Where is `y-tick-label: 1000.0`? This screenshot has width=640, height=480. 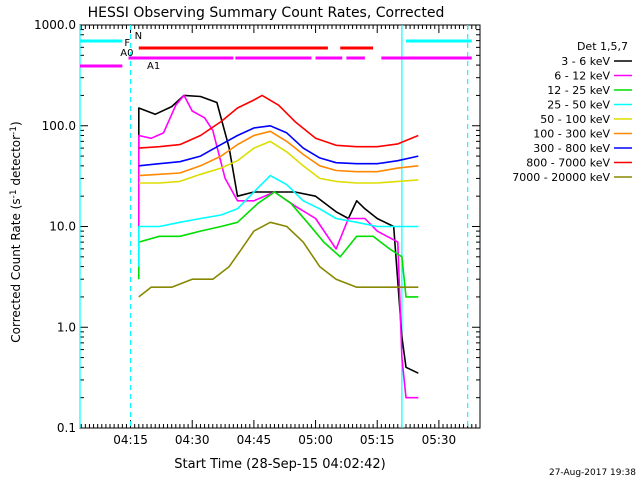
y-tick-label: 1000.0 is located at coordinates (55, 25).